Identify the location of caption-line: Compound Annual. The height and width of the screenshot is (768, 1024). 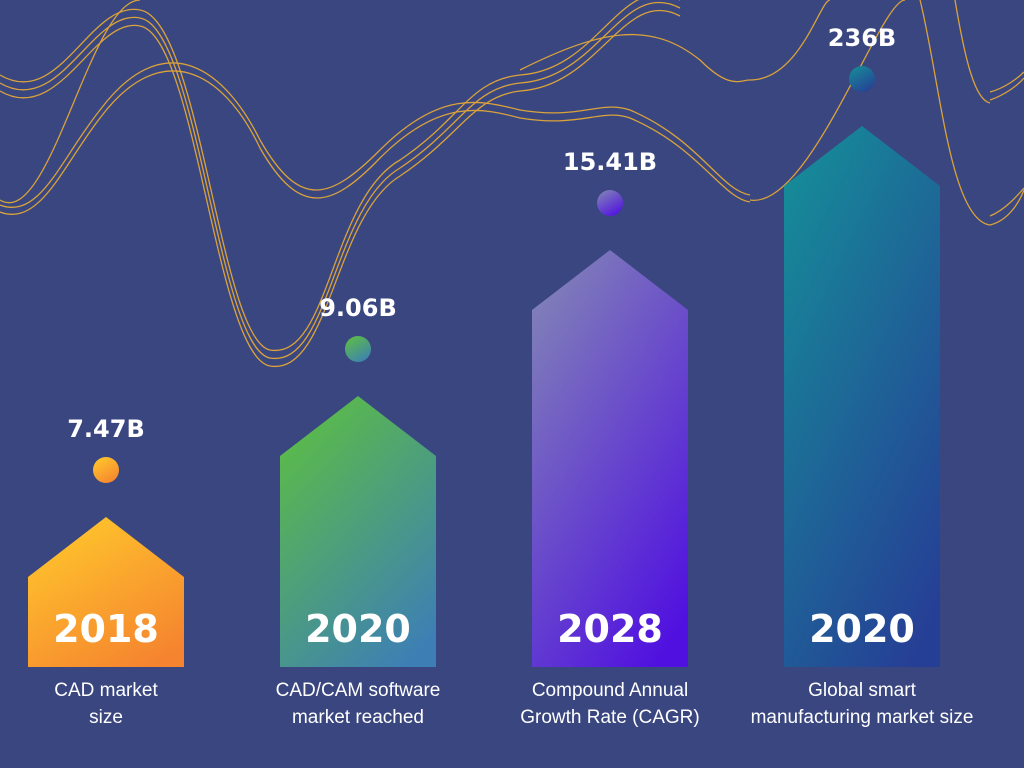
(610, 690).